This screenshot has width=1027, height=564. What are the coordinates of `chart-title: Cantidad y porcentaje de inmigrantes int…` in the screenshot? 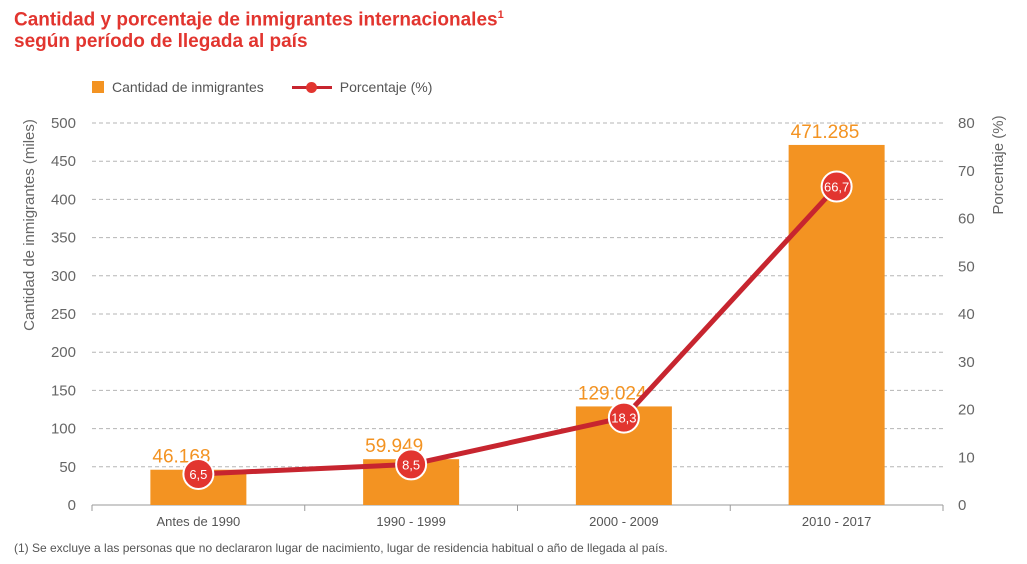 It's located at (259, 28).